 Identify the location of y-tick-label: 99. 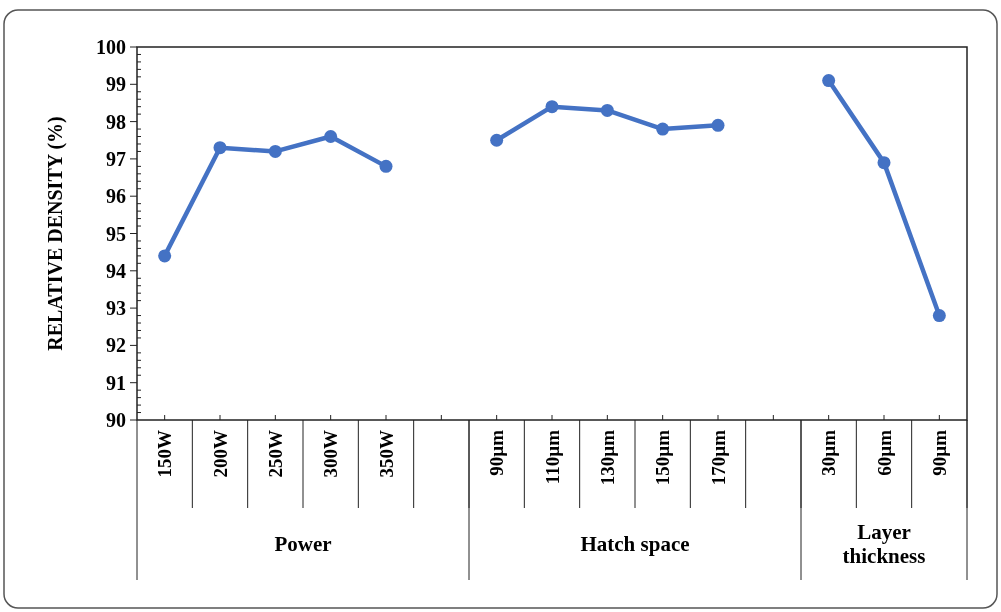
(116, 84).